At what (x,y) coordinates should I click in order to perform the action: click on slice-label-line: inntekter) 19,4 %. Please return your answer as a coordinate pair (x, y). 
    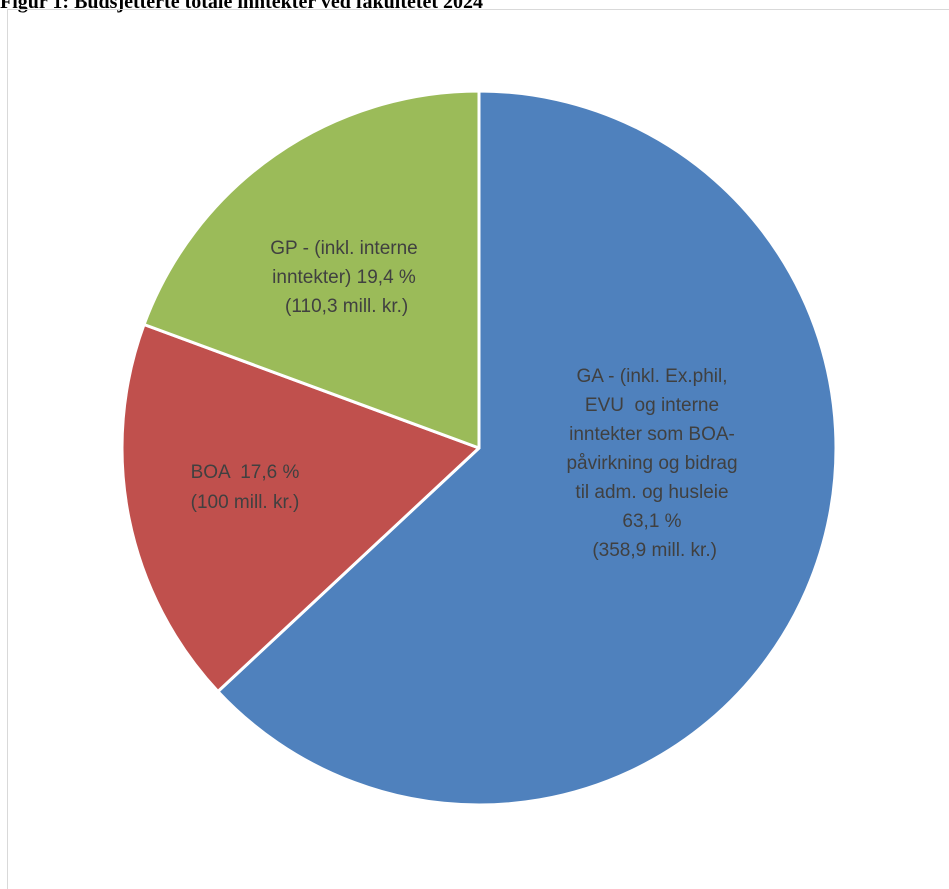
    Looking at the image, I should click on (344, 277).